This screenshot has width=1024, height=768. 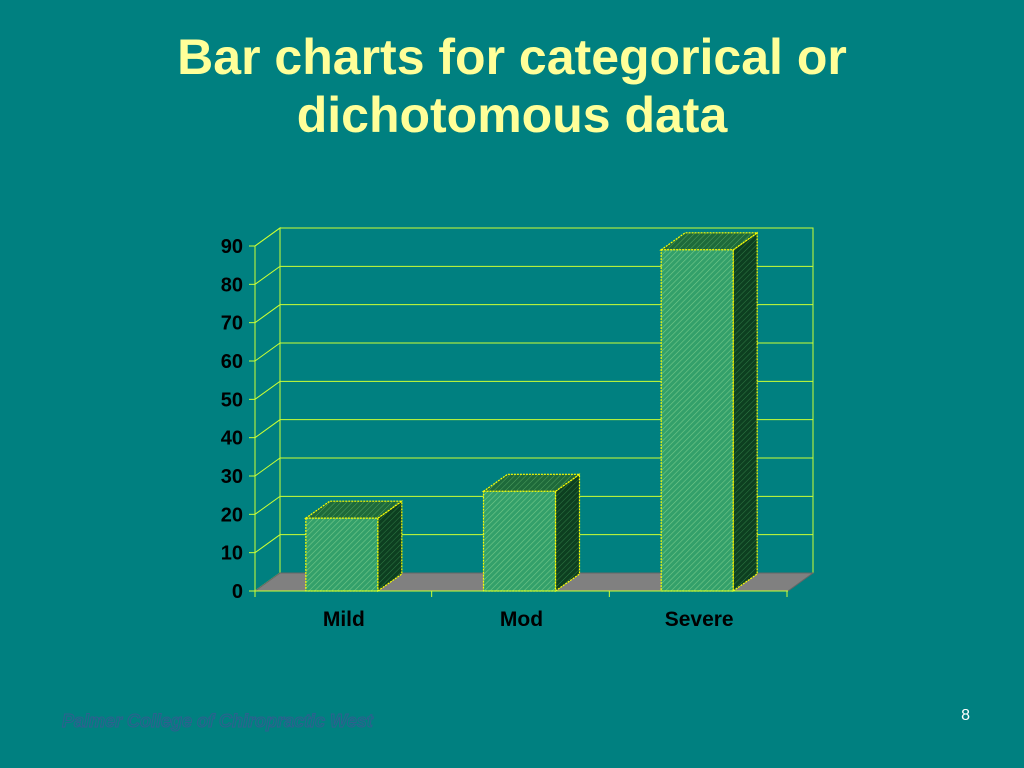 I want to click on y-tick-label: 90, so click(x=232, y=247).